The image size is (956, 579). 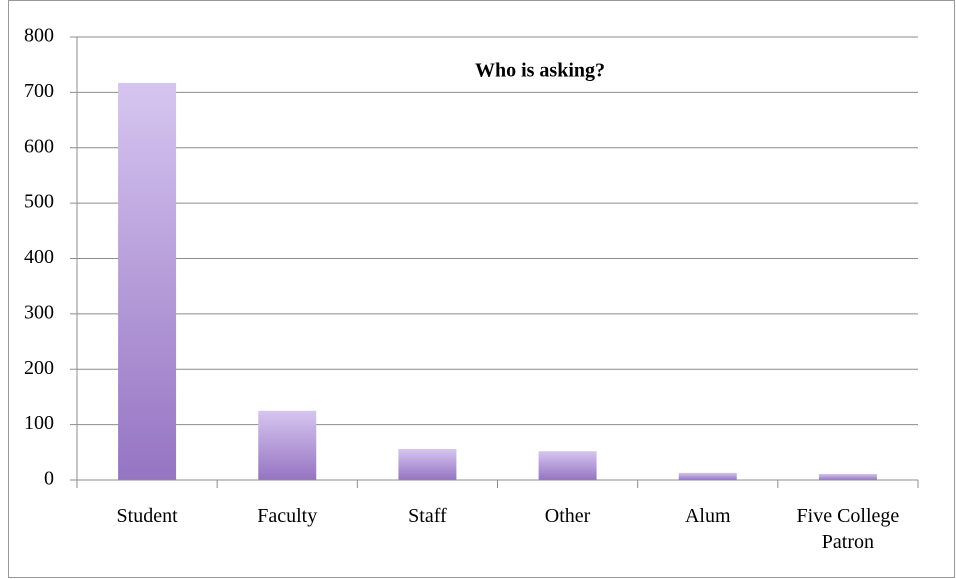 I want to click on y-tick-label: 100, so click(x=39, y=423).